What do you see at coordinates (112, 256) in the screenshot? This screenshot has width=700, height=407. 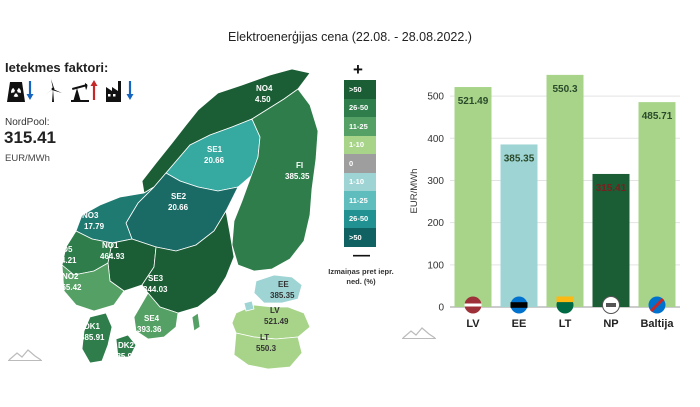 I see `label-no1-price: 464.93` at bounding box center [112, 256].